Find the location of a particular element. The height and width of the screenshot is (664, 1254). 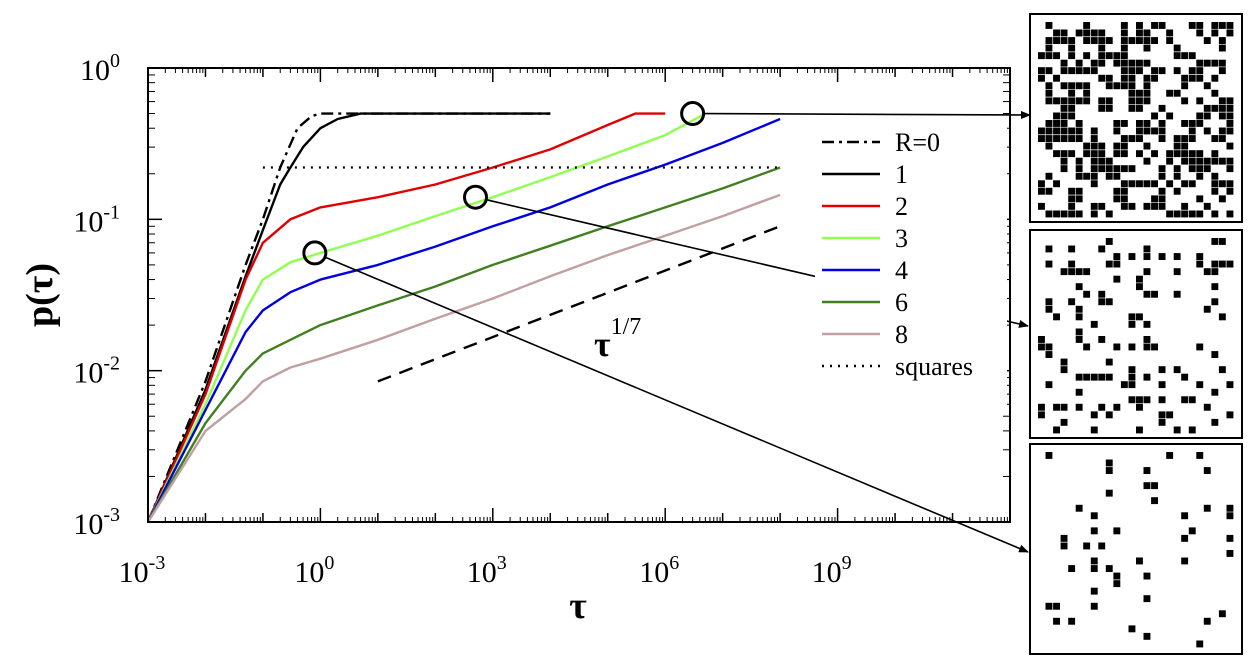

legend-label-8: 8 is located at coordinates (901, 334).